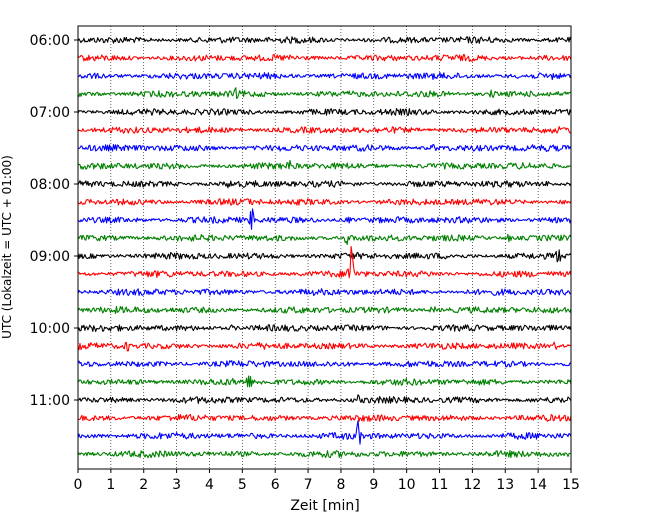  What do you see at coordinates (324, 506) in the screenshot?
I see `x-axis-label: Zeit [min]` at bounding box center [324, 506].